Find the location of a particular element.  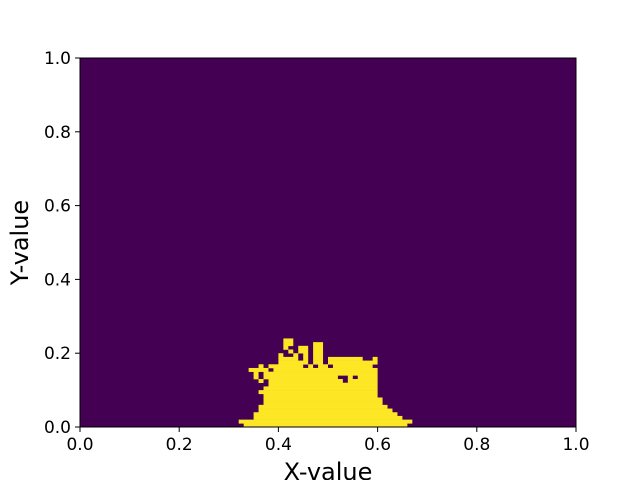

x-tick-label: 0.0 is located at coordinates (79, 445).